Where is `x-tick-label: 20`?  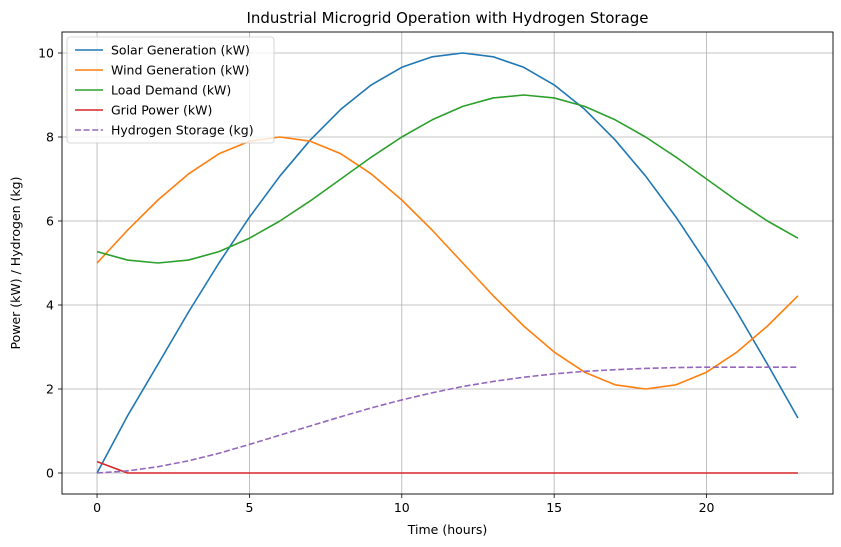
x-tick-label: 20 is located at coordinates (707, 507).